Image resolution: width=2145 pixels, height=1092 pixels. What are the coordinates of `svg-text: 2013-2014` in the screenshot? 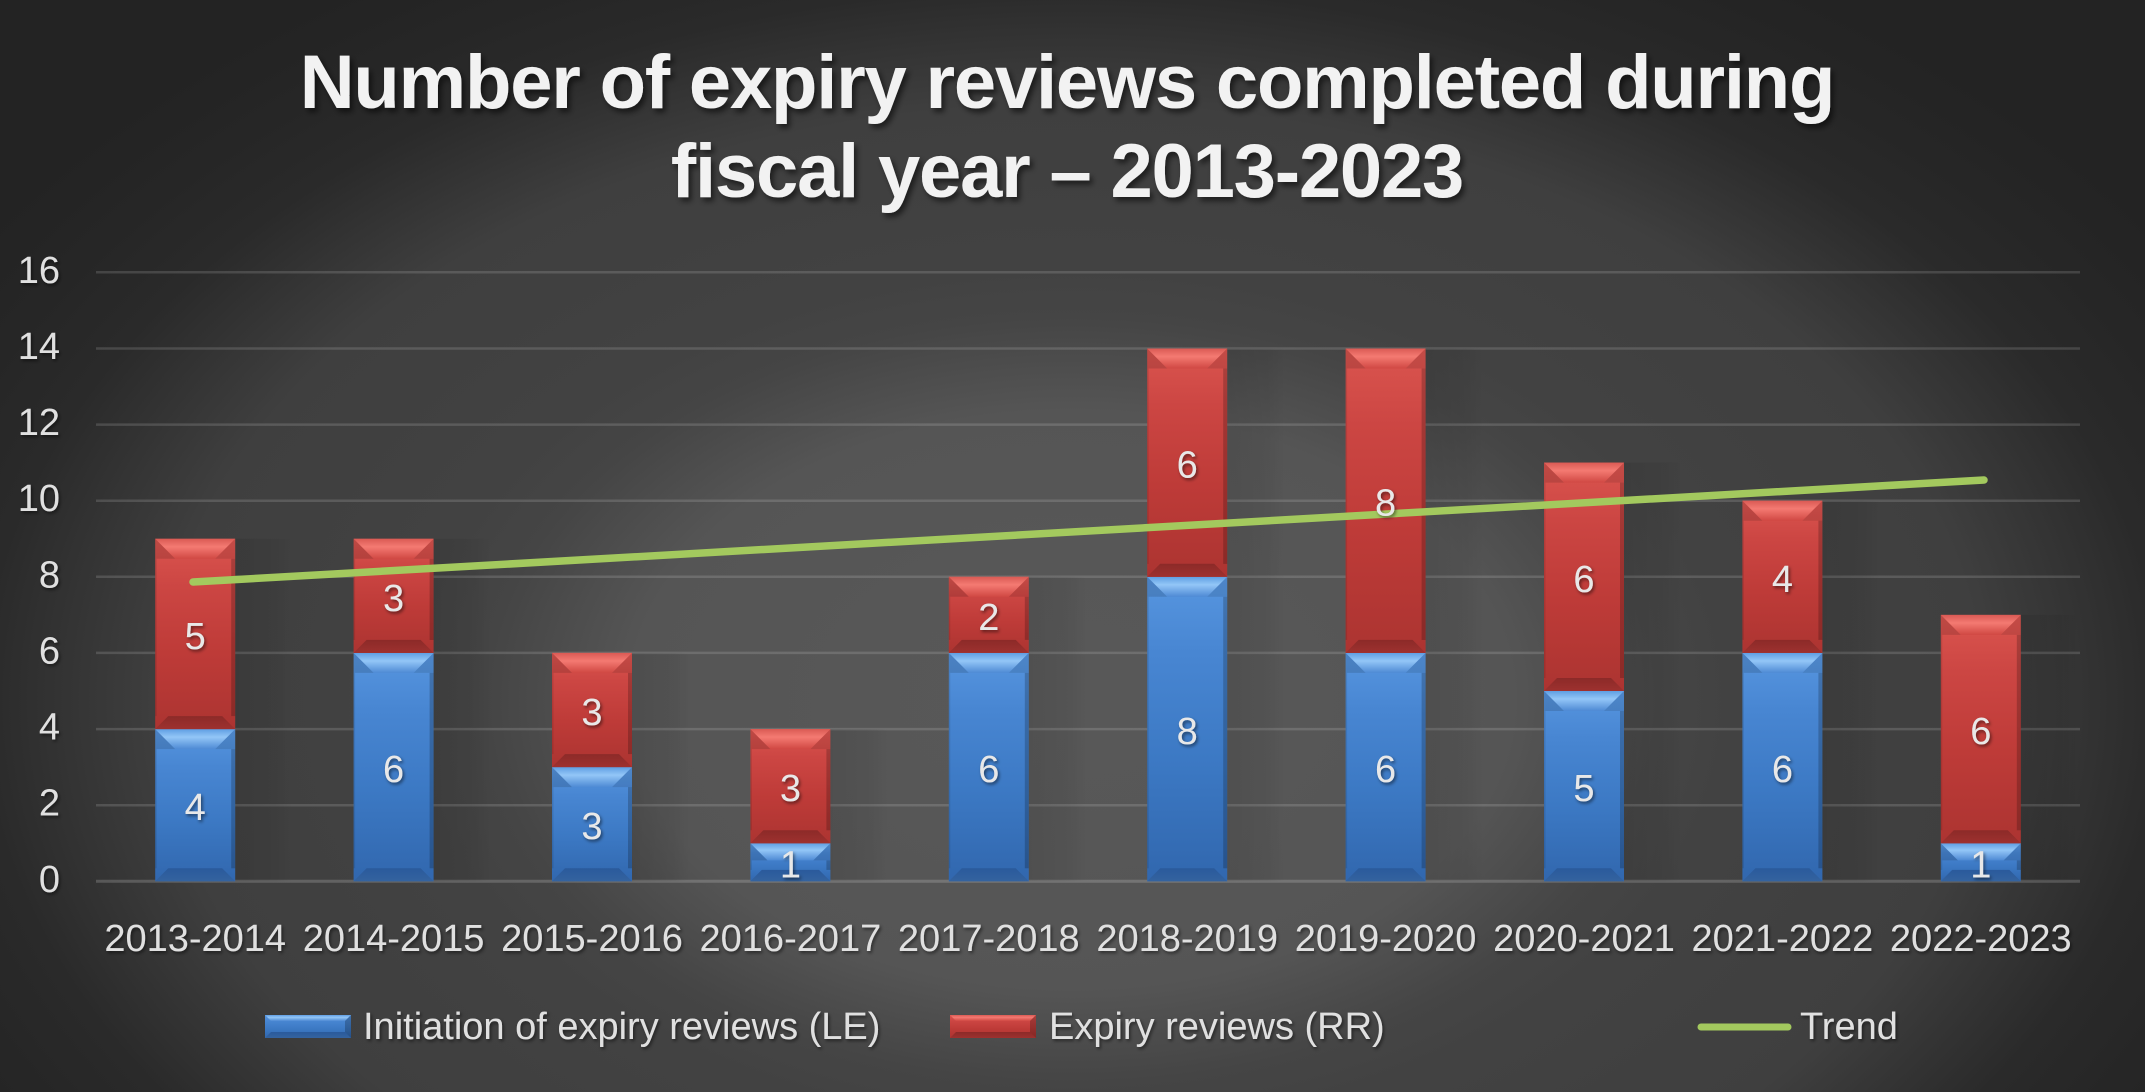 It's located at (195, 939).